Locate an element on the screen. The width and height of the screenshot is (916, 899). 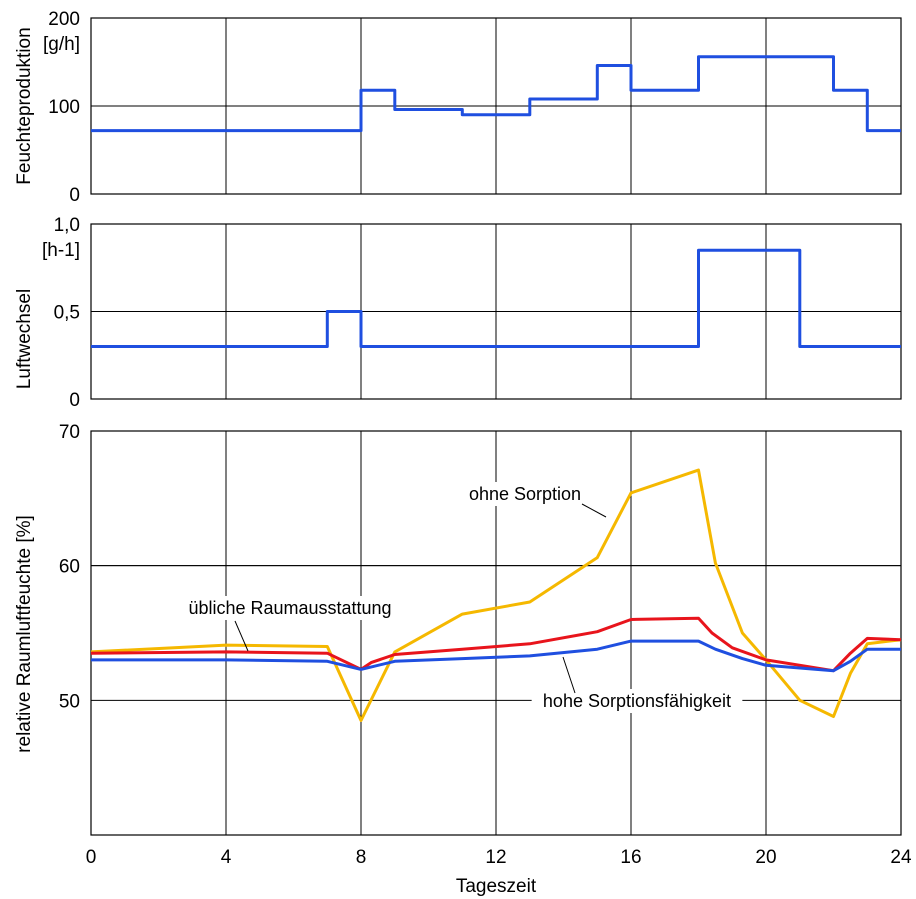
y-tick-label: 50 is located at coordinates (69, 701).